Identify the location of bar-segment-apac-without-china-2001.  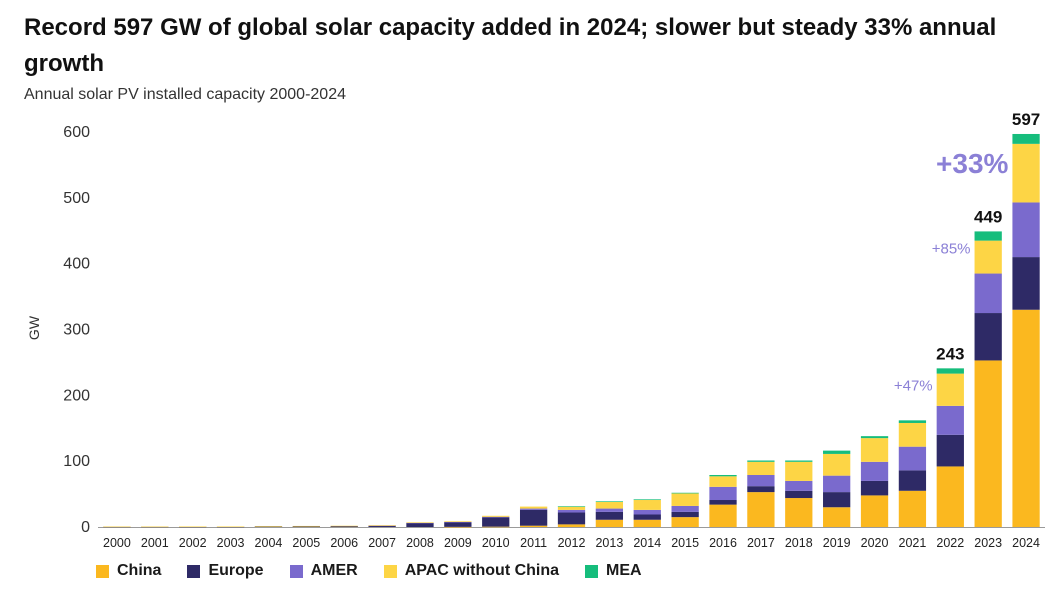
(155, 527).